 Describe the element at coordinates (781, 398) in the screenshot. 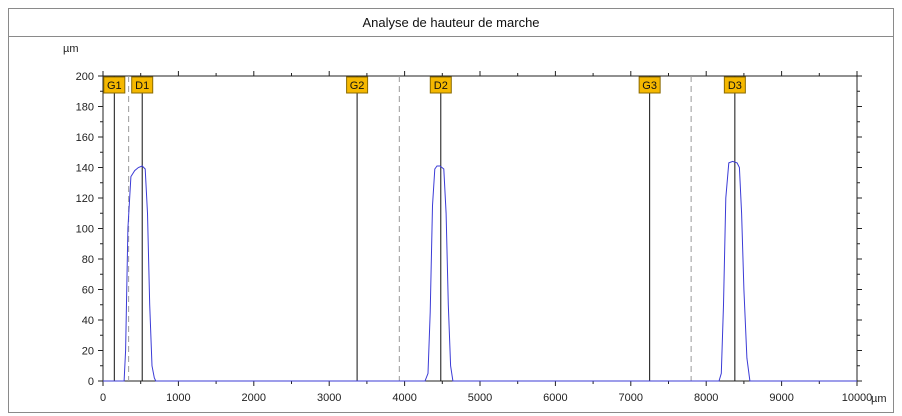

I see `x-tick-label: 9000` at that location.